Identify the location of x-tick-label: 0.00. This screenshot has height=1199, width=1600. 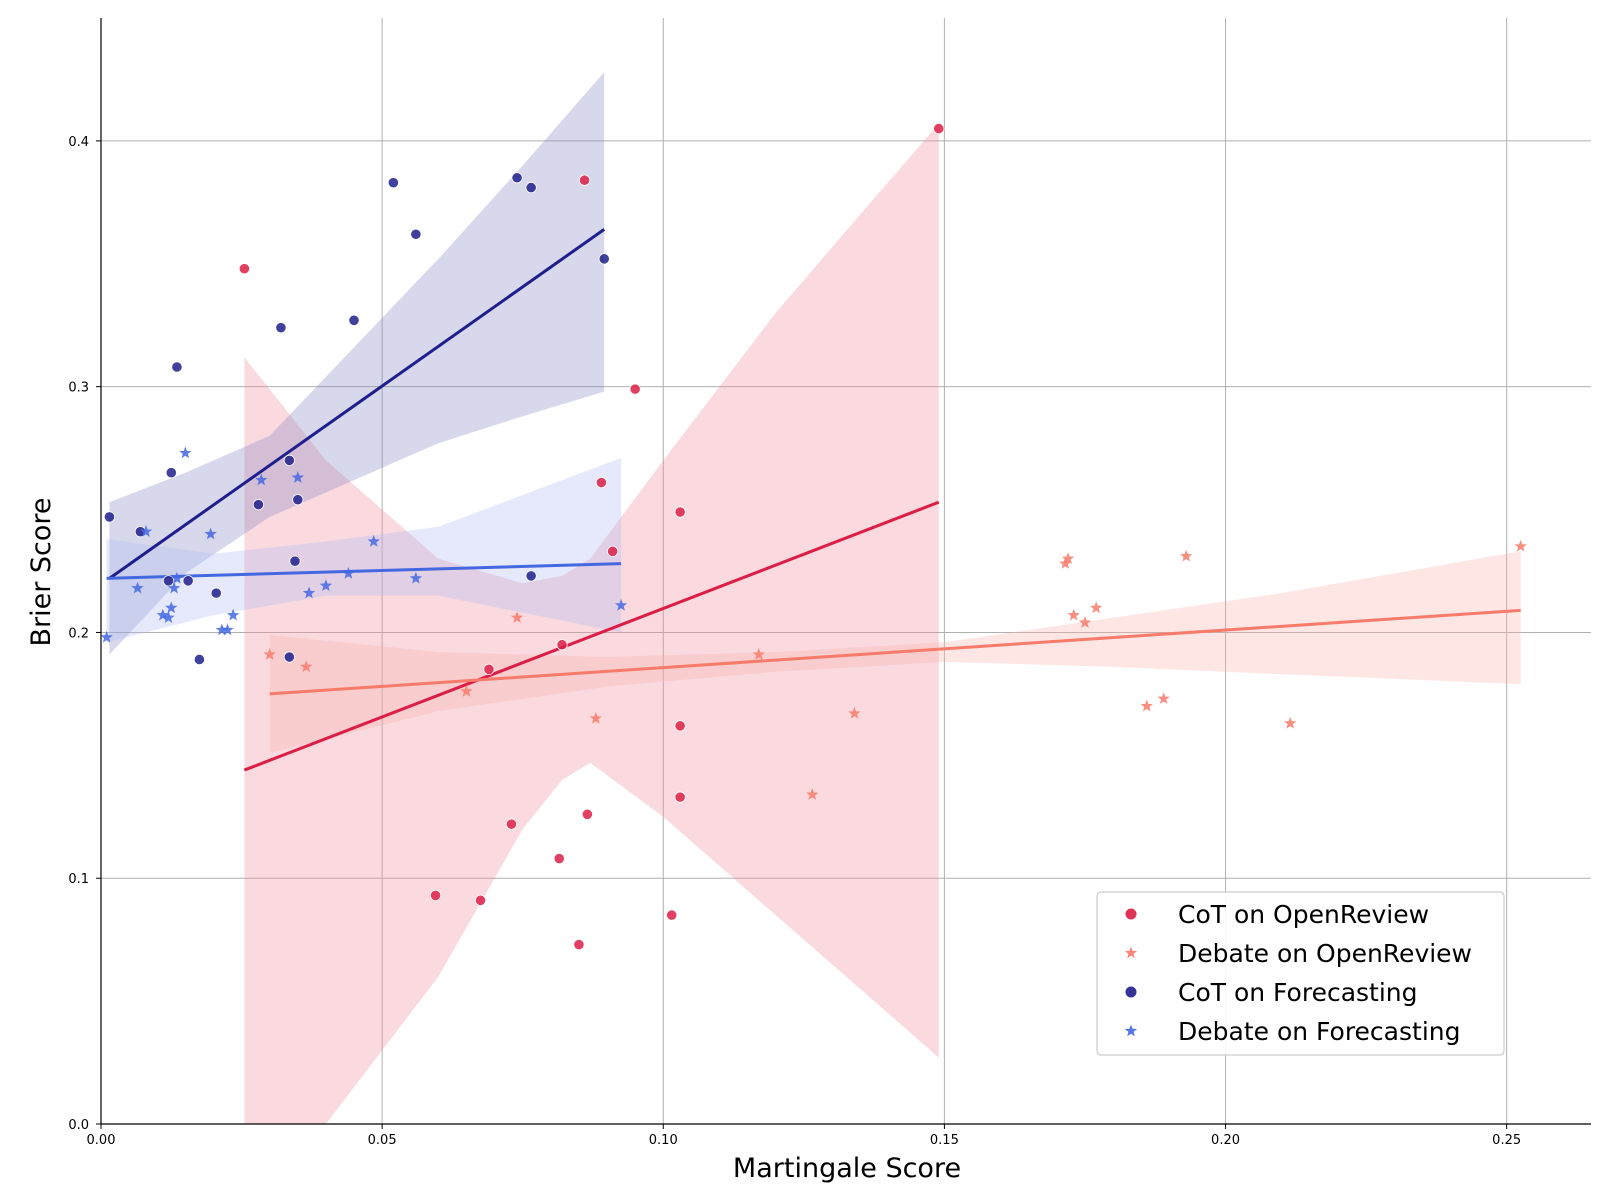
(101, 1140).